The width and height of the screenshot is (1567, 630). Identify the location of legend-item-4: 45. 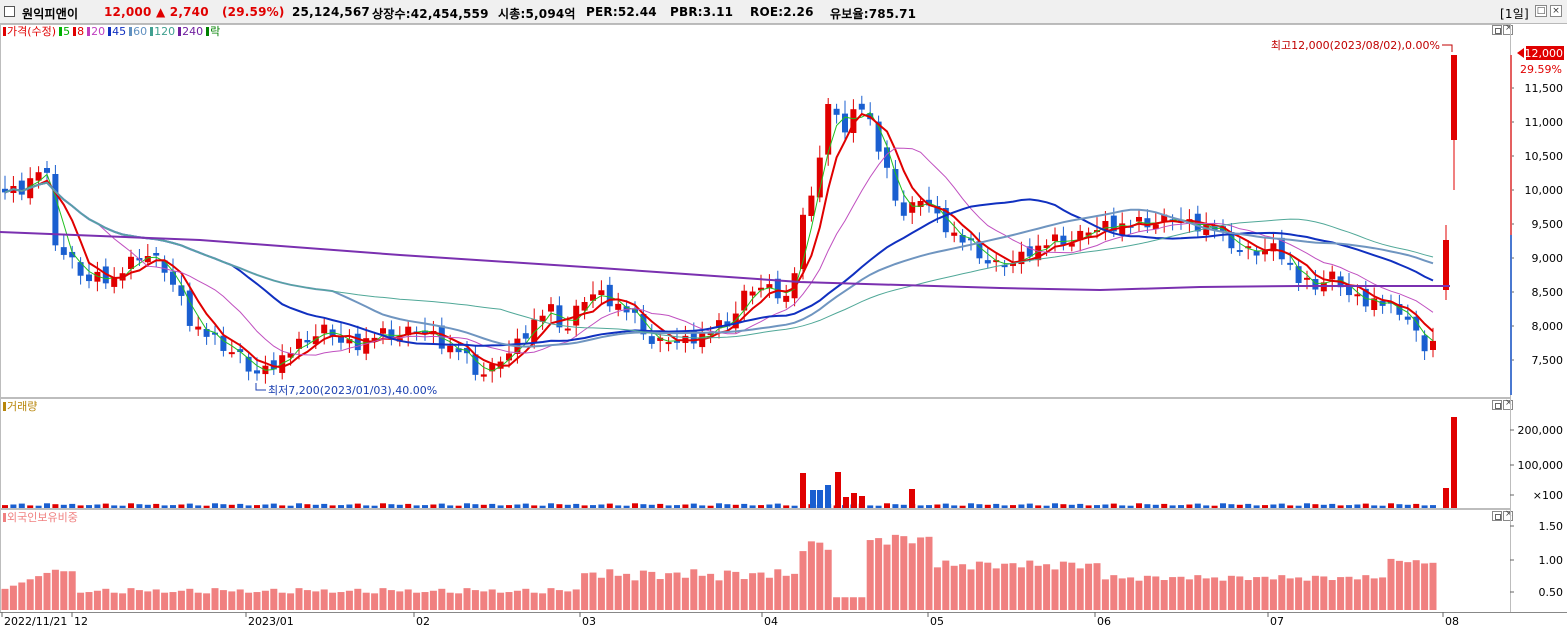
(119, 31).